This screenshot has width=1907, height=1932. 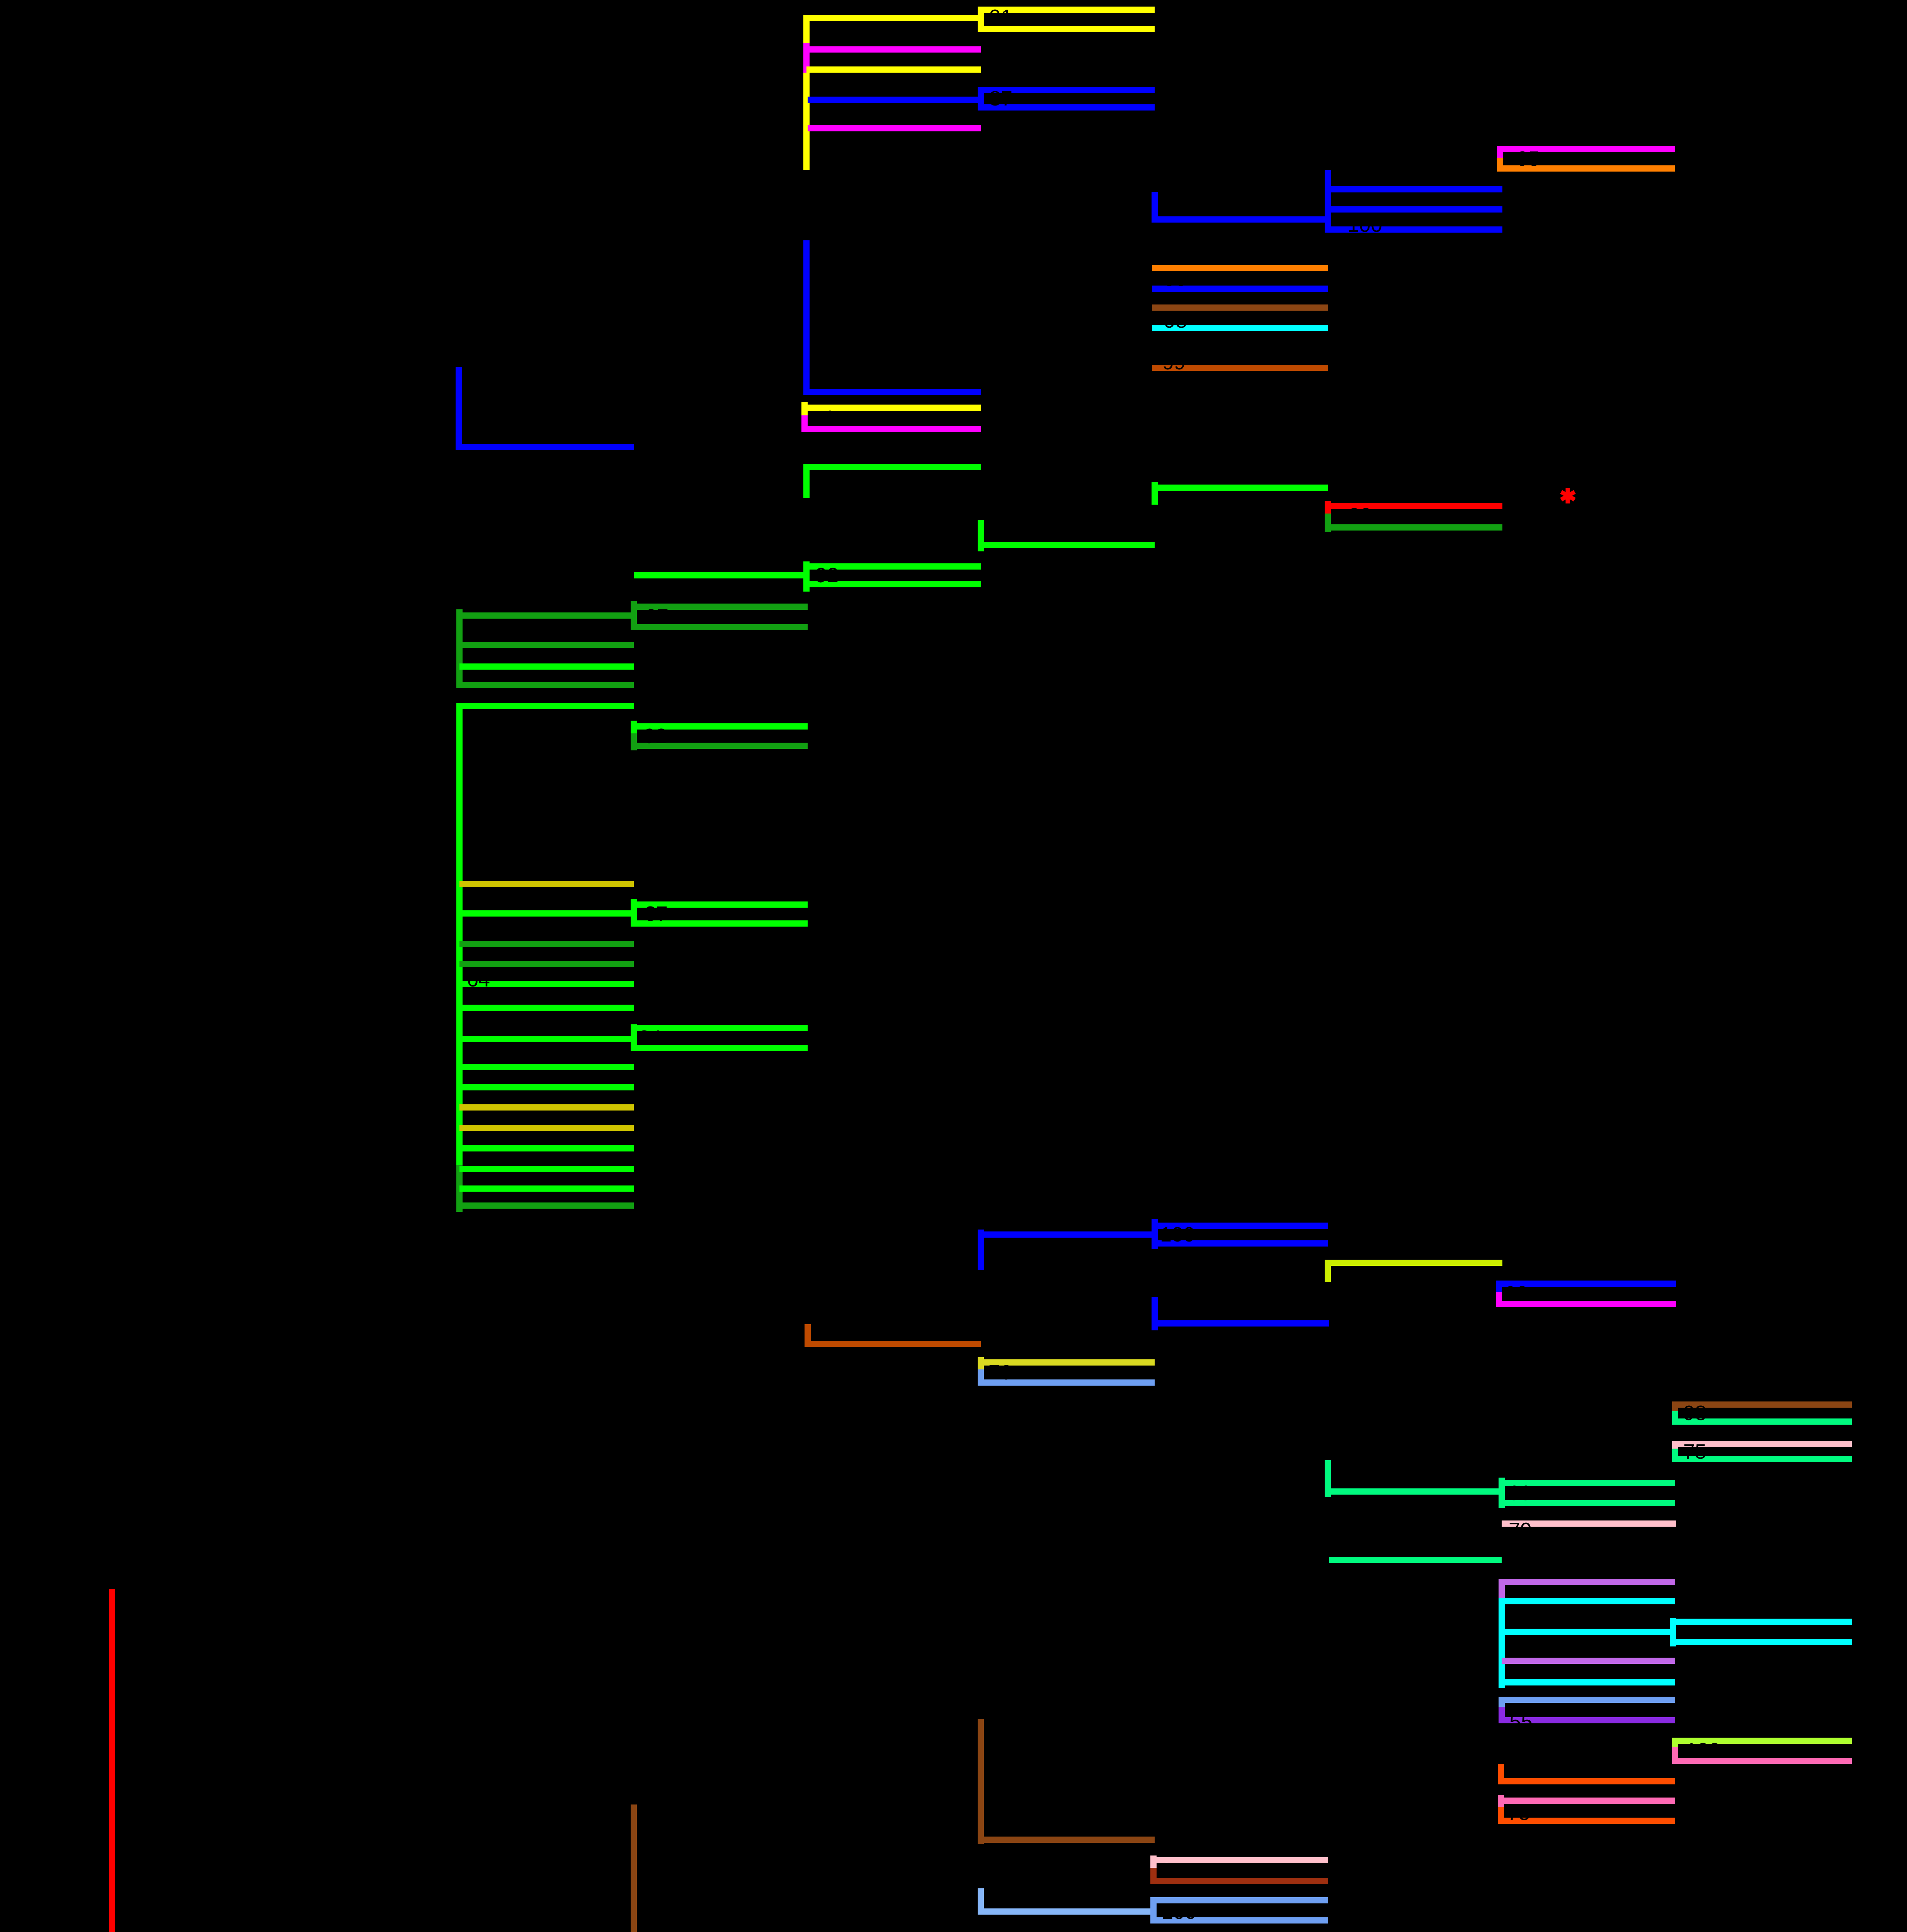 I want to click on svg-text: 81, so click(x=1173, y=1870).